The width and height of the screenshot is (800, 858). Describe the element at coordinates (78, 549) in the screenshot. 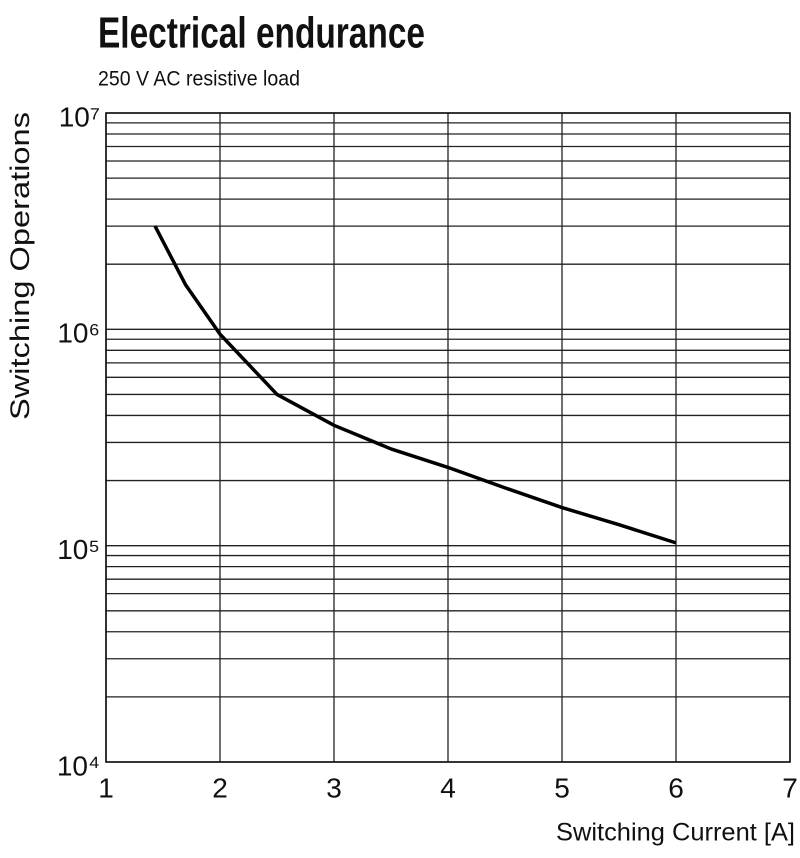

I see `y-tick-label: 10⁵` at that location.